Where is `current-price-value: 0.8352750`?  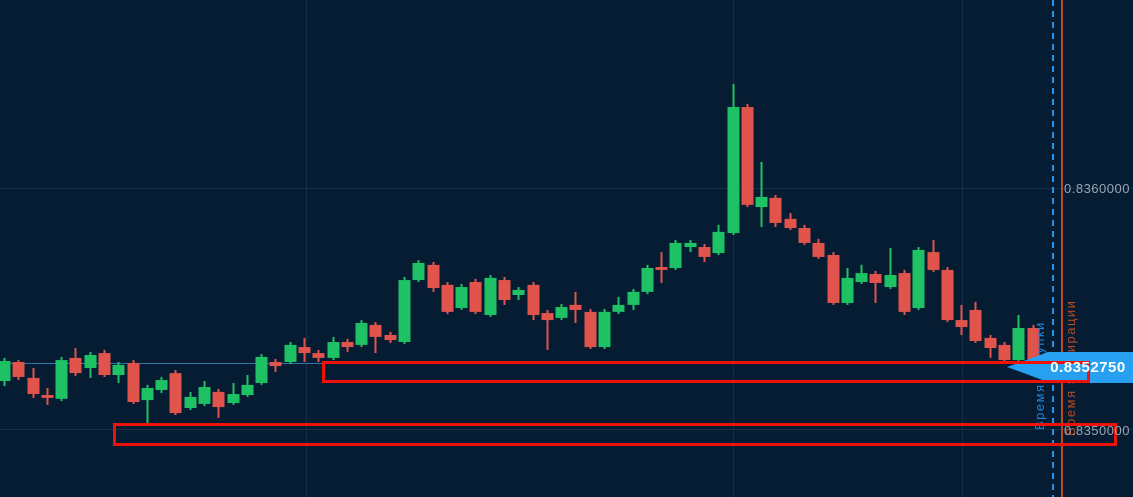 current-price-value: 0.8352750 is located at coordinates (1088, 367).